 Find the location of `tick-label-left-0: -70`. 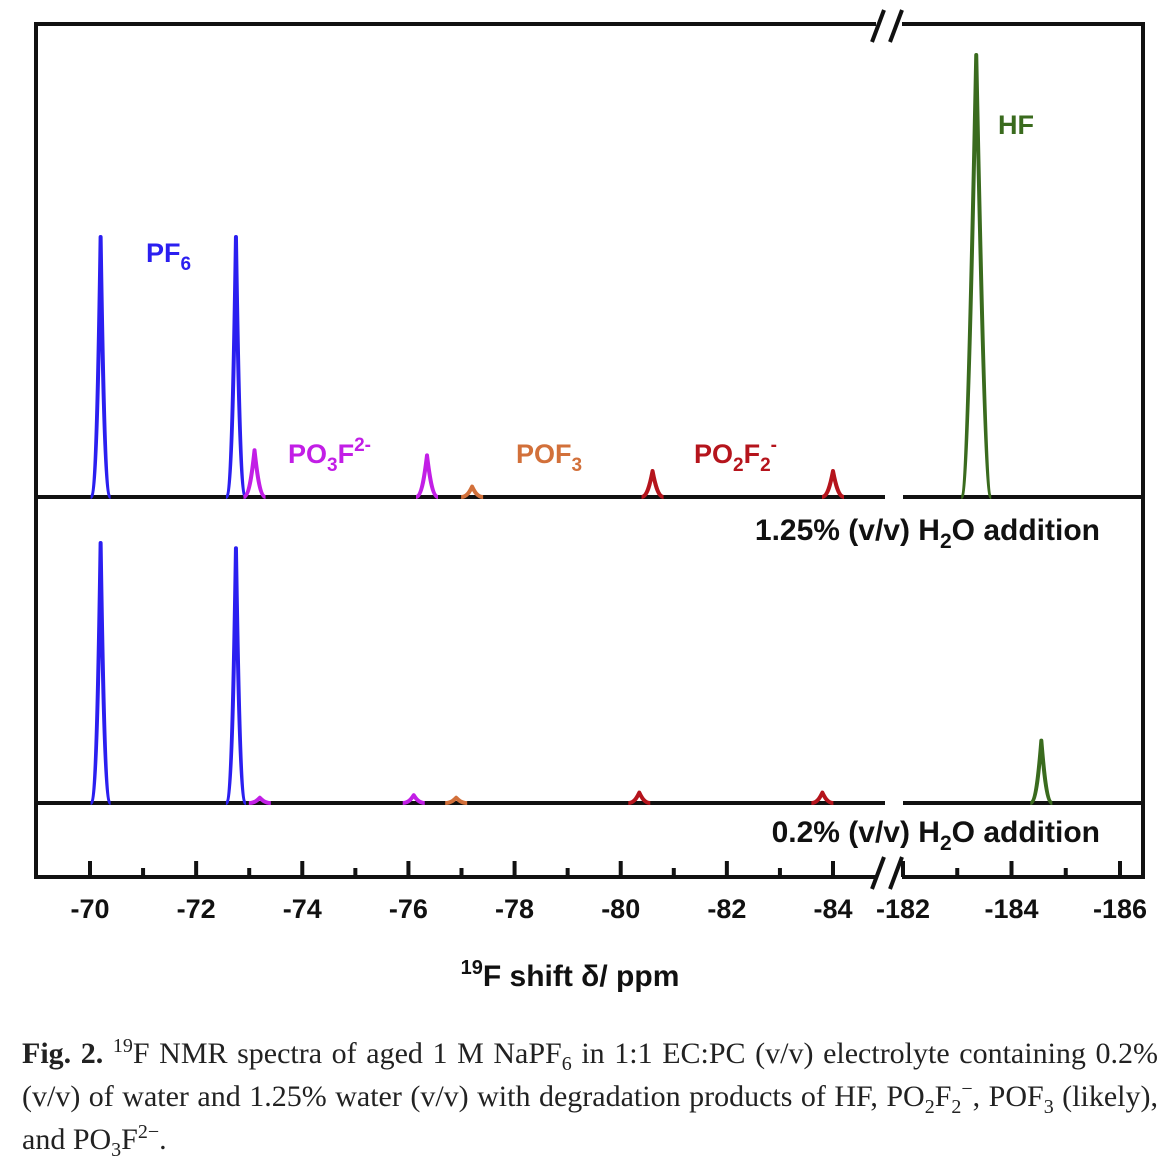

tick-label-left-0: -70 is located at coordinates (89, 909).